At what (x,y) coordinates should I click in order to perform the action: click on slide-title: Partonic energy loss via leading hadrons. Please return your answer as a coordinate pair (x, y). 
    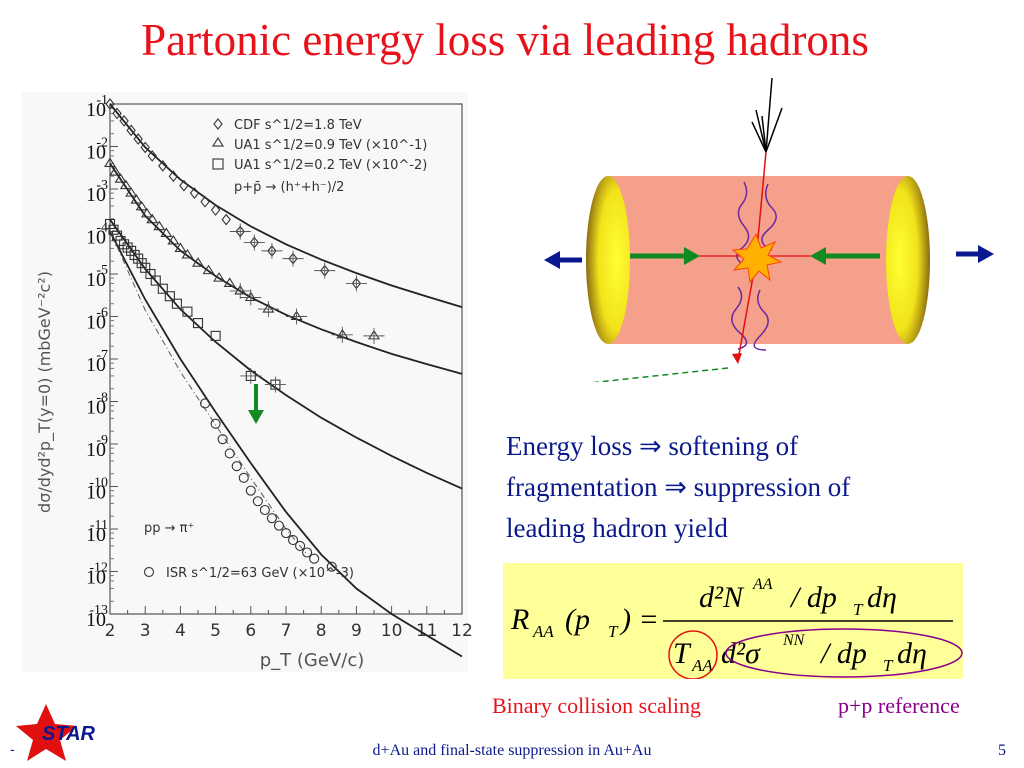
    Looking at the image, I should click on (505, 40).